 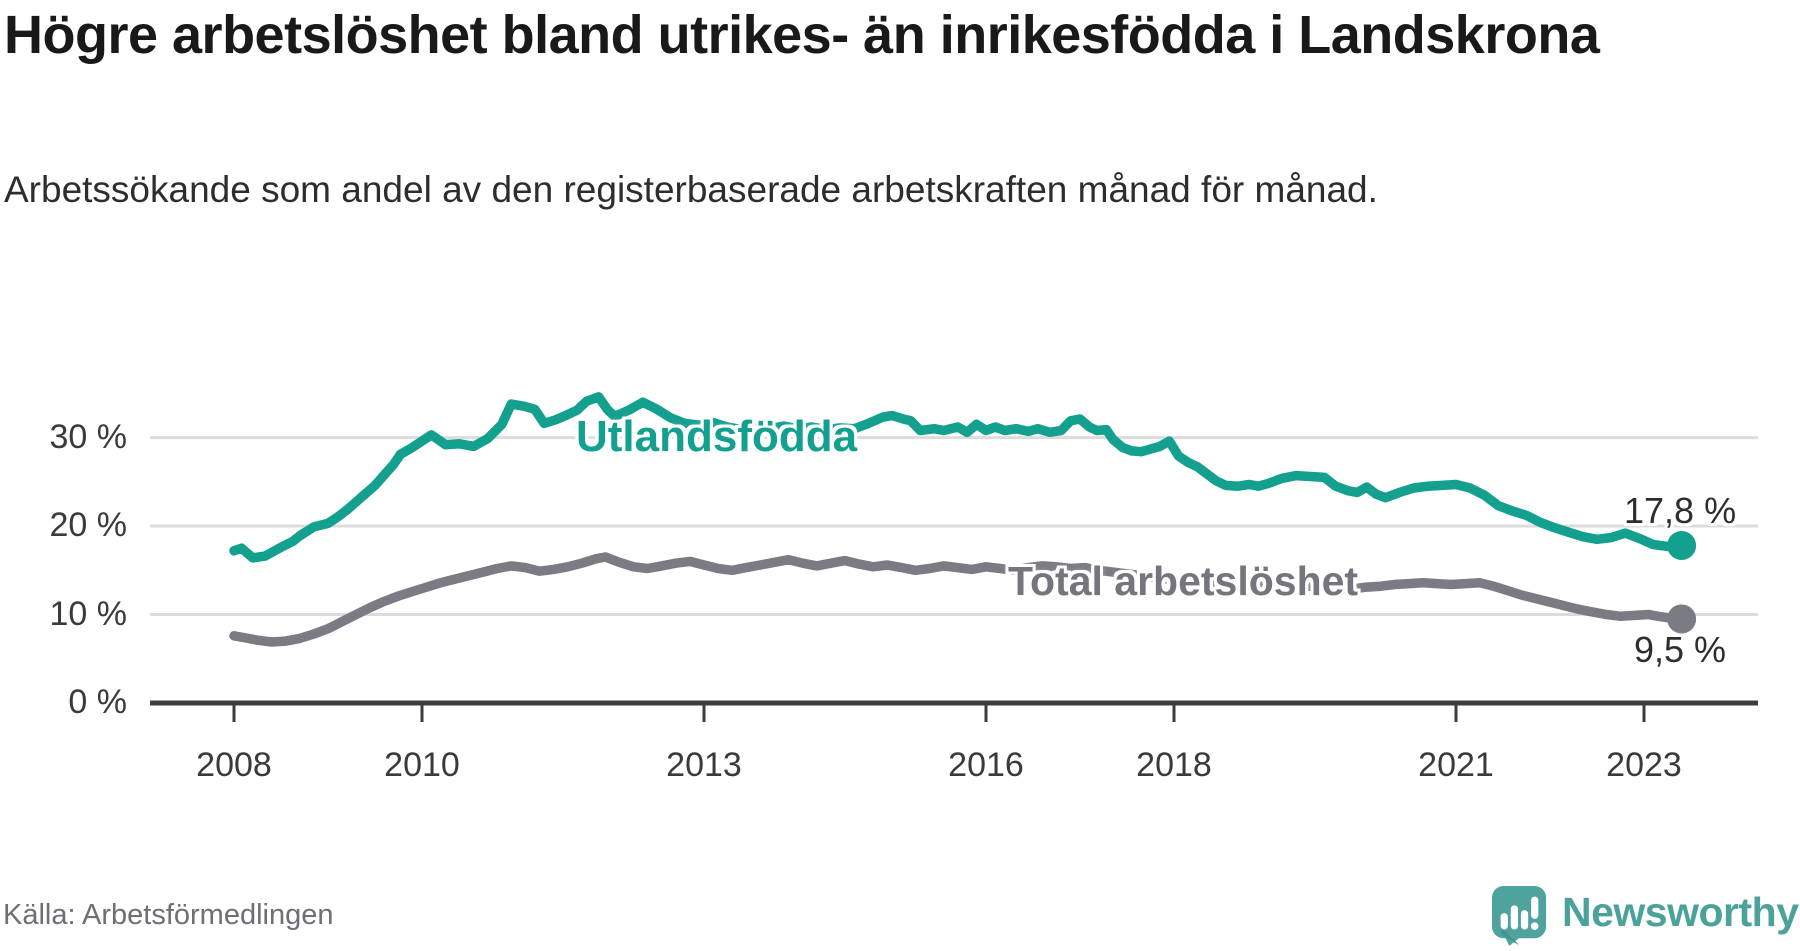 What do you see at coordinates (986, 765) in the screenshot?
I see `x-tick-label: 2016` at bounding box center [986, 765].